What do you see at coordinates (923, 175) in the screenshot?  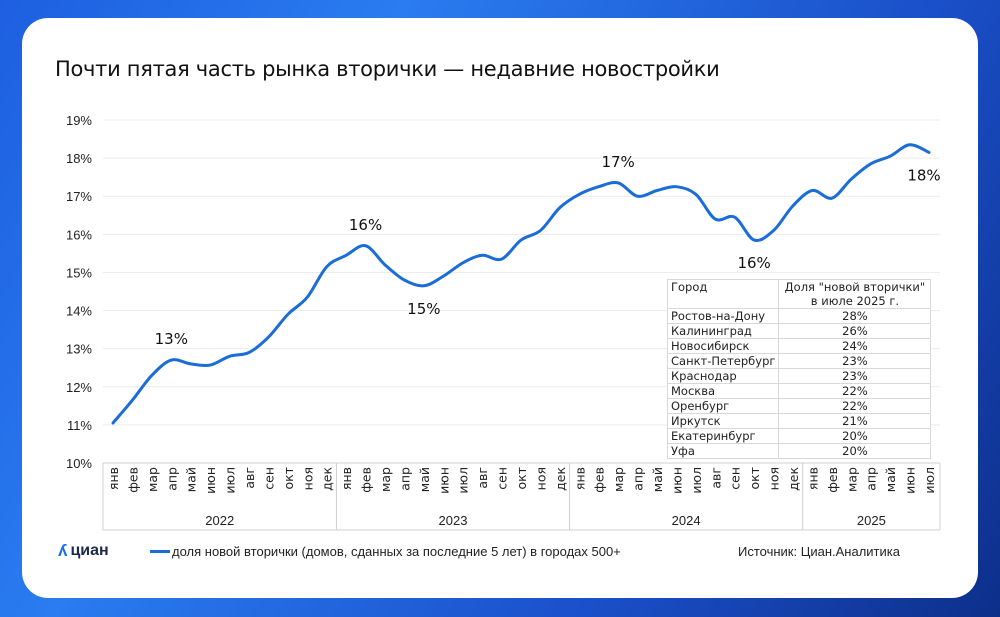 I see `data-label: 18%` at bounding box center [923, 175].